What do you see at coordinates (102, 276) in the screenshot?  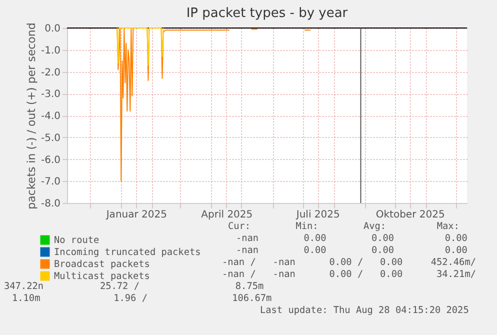 I see `legend-label: Multicast packets` at bounding box center [102, 276].